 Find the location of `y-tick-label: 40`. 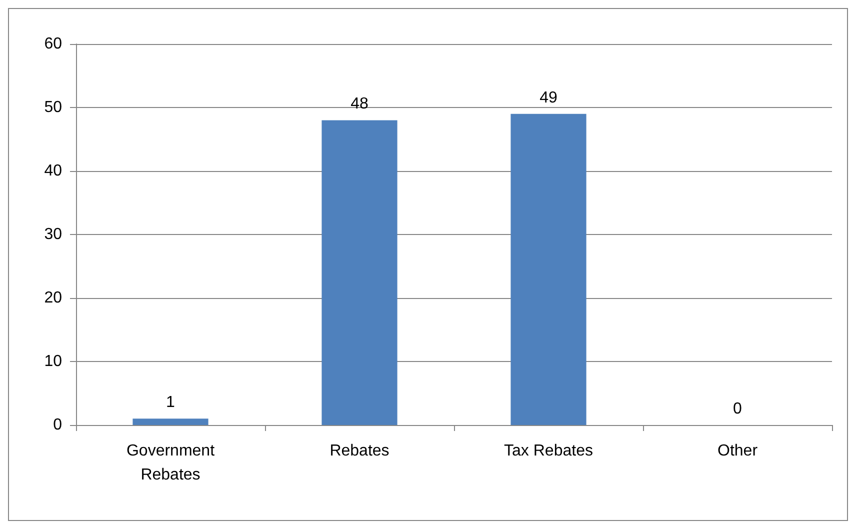

y-tick-label: 40 is located at coordinates (53, 171).